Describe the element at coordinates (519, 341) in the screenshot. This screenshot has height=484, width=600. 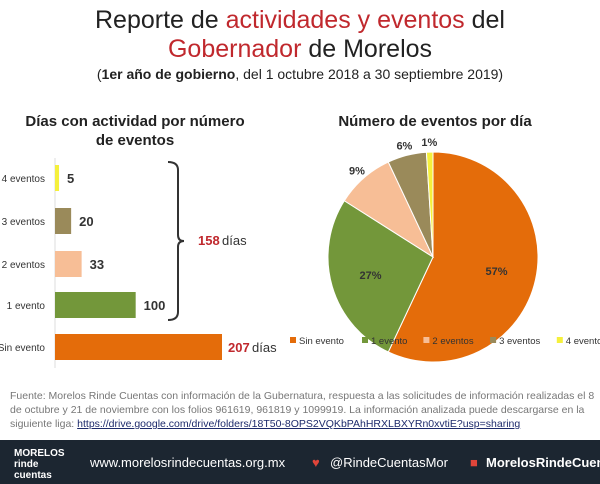
I see `legend-label: 3 eventos` at that location.